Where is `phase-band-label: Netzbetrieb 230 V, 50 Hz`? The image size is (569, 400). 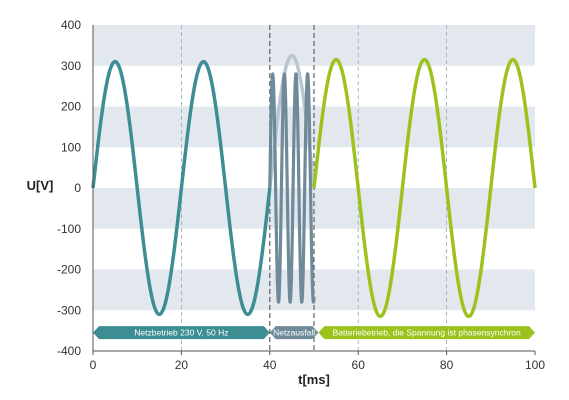 phase-band-label: Netzbetrieb 230 V, 50 Hz is located at coordinates (181, 333).